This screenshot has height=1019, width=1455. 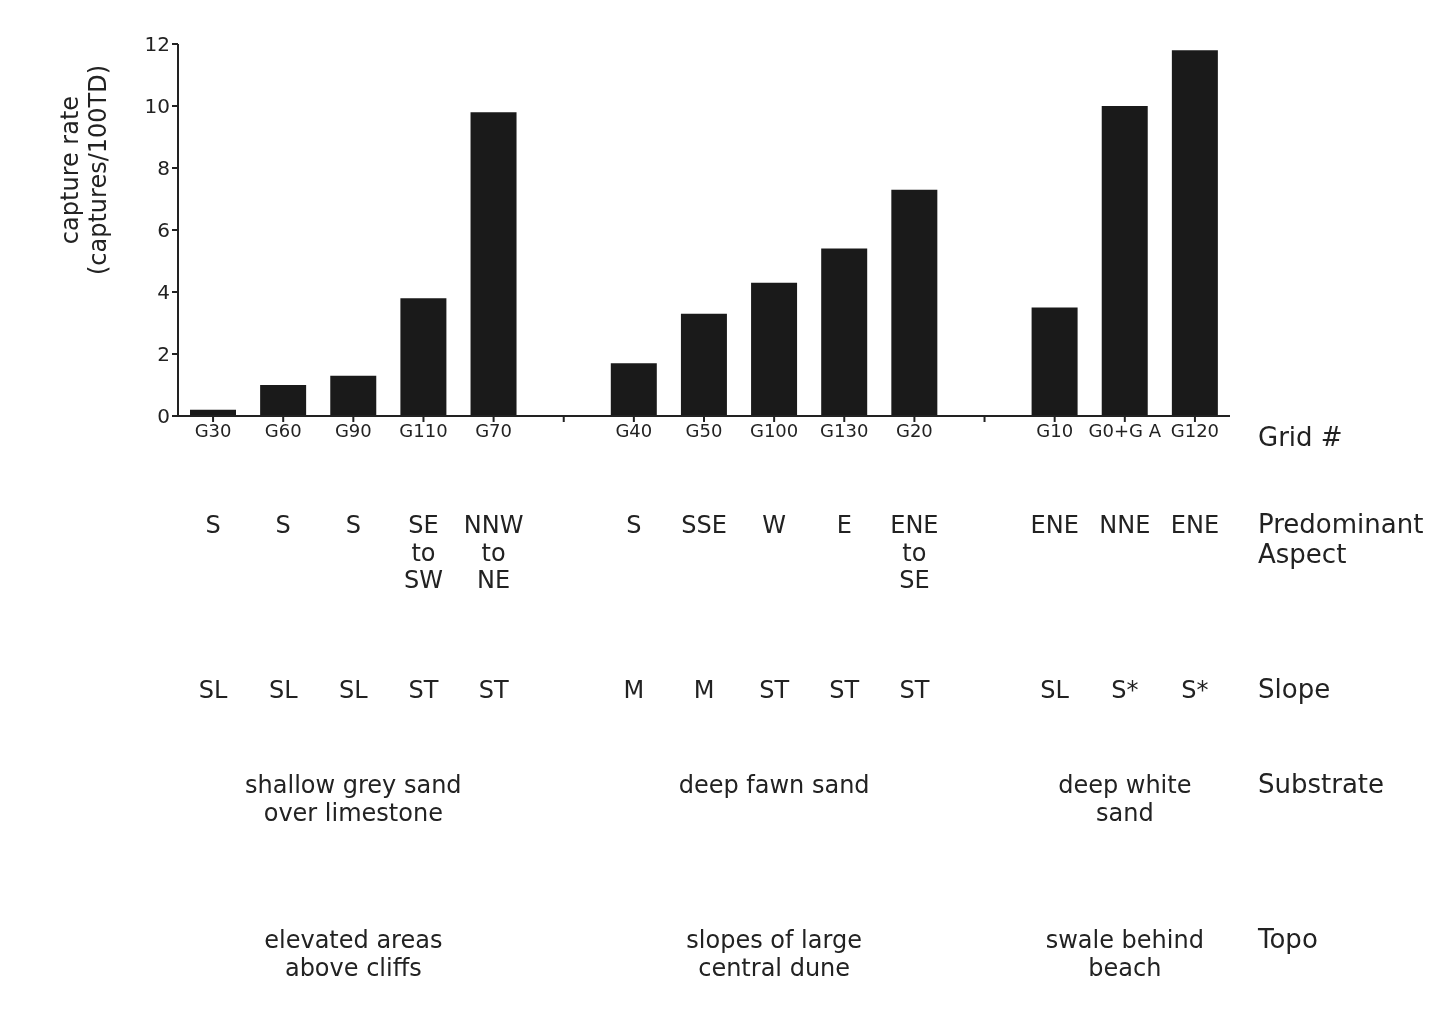 What do you see at coordinates (1300, 437) in the screenshot?
I see `text: Grid #` at bounding box center [1300, 437].